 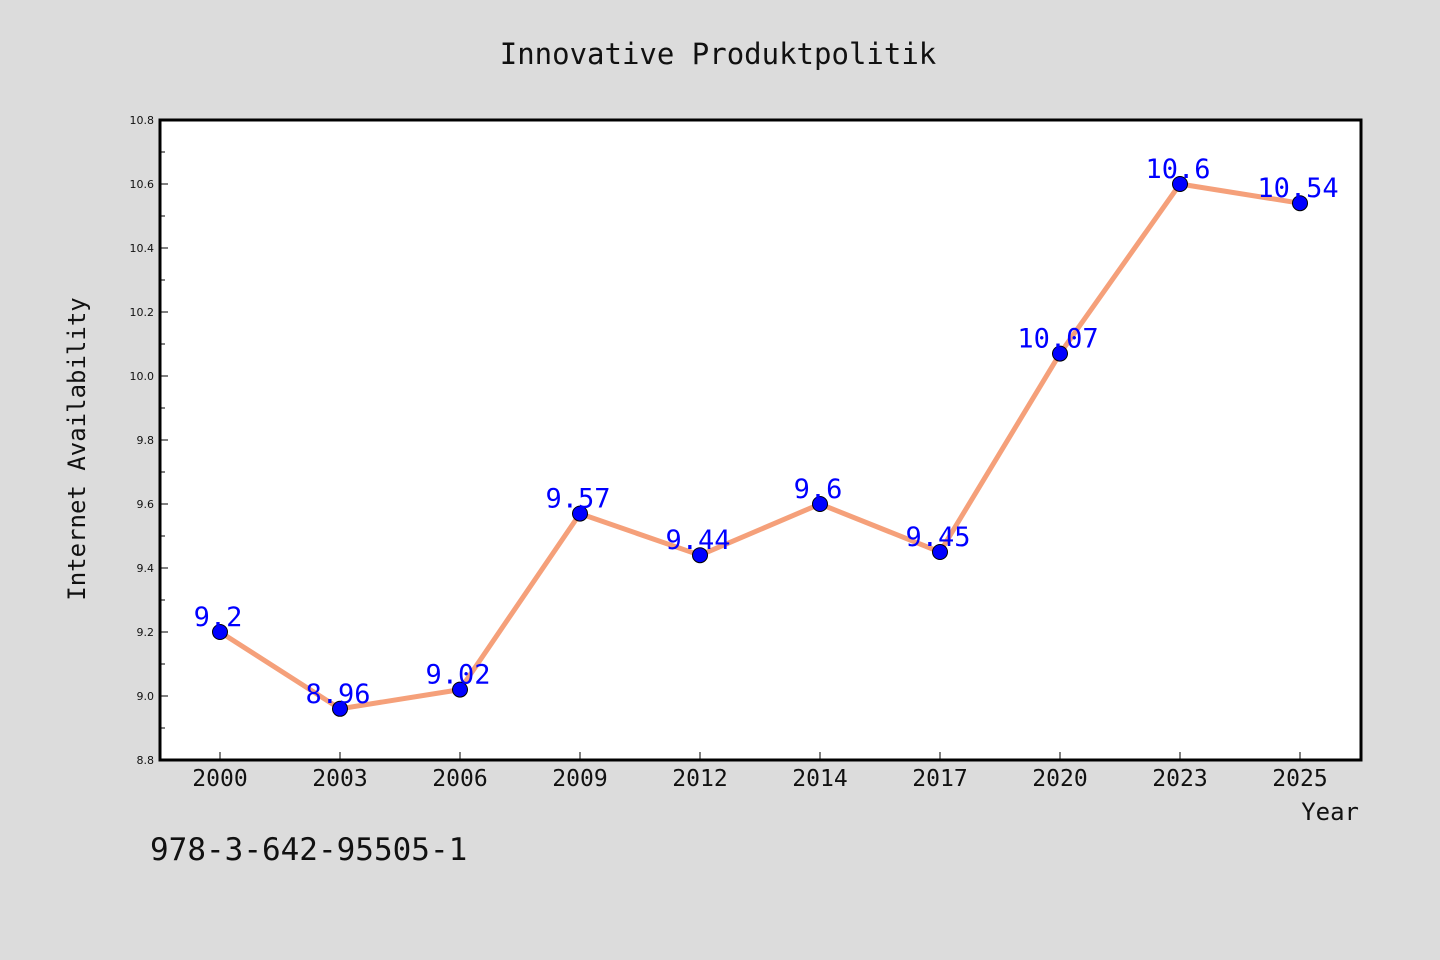 What do you see at coordinates (142, 120) in the screenshot?
I see `y-tick-label: 10.8` at bounding box center [142, 120].